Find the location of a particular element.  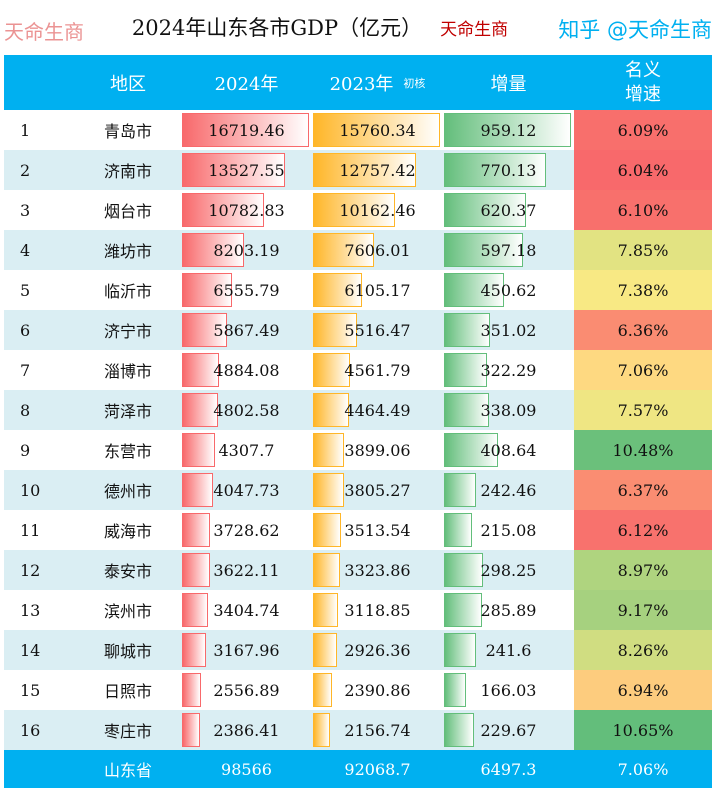

growth-cell: 7.57% is located at coordinates (643, 410).